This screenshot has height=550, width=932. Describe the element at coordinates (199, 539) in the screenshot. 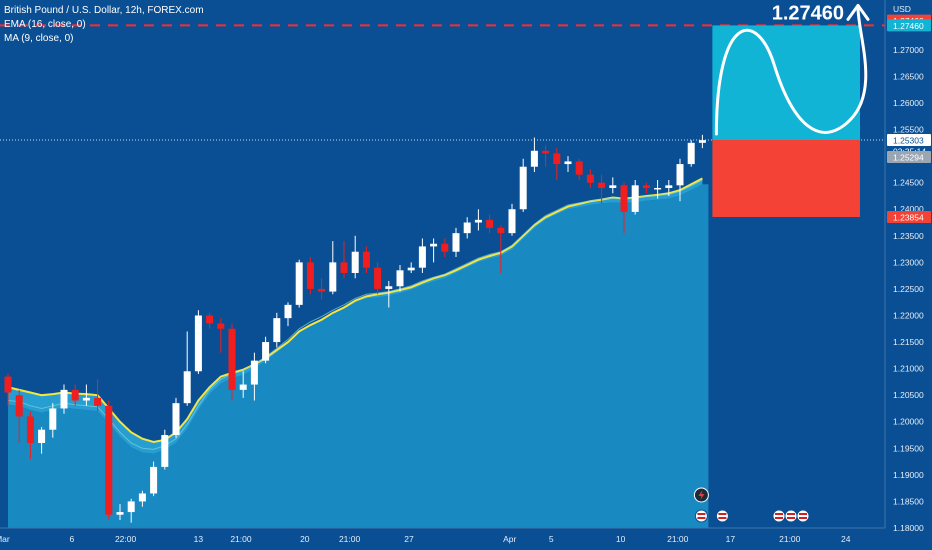

I see `time-tick-label: 13` at that location.